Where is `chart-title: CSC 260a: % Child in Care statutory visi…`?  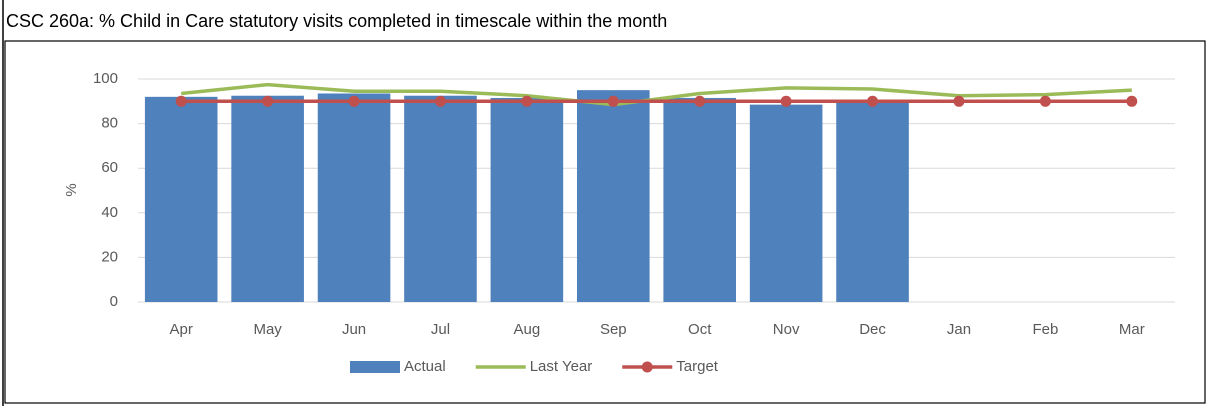
chart-title: CSC 260a: % Child in Care statutory visi… is located at coordinates (336, 21).